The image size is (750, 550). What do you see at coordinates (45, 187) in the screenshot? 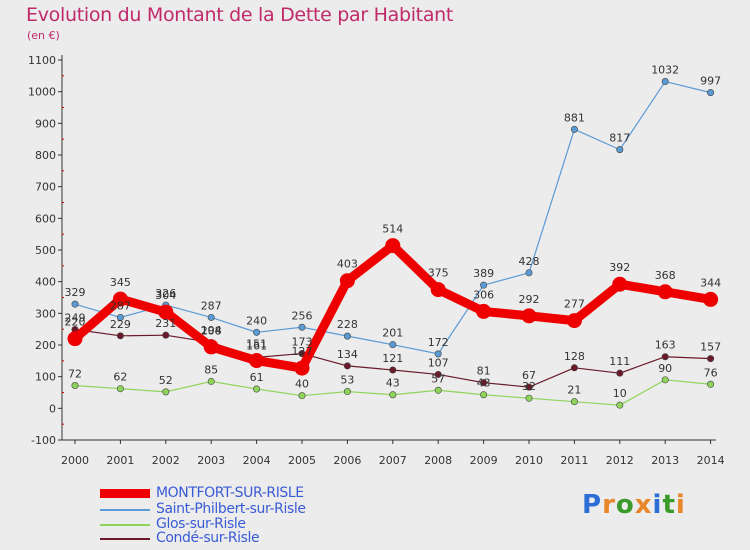
I see `y-tick-label: 700` at bounding box center [45, 187].